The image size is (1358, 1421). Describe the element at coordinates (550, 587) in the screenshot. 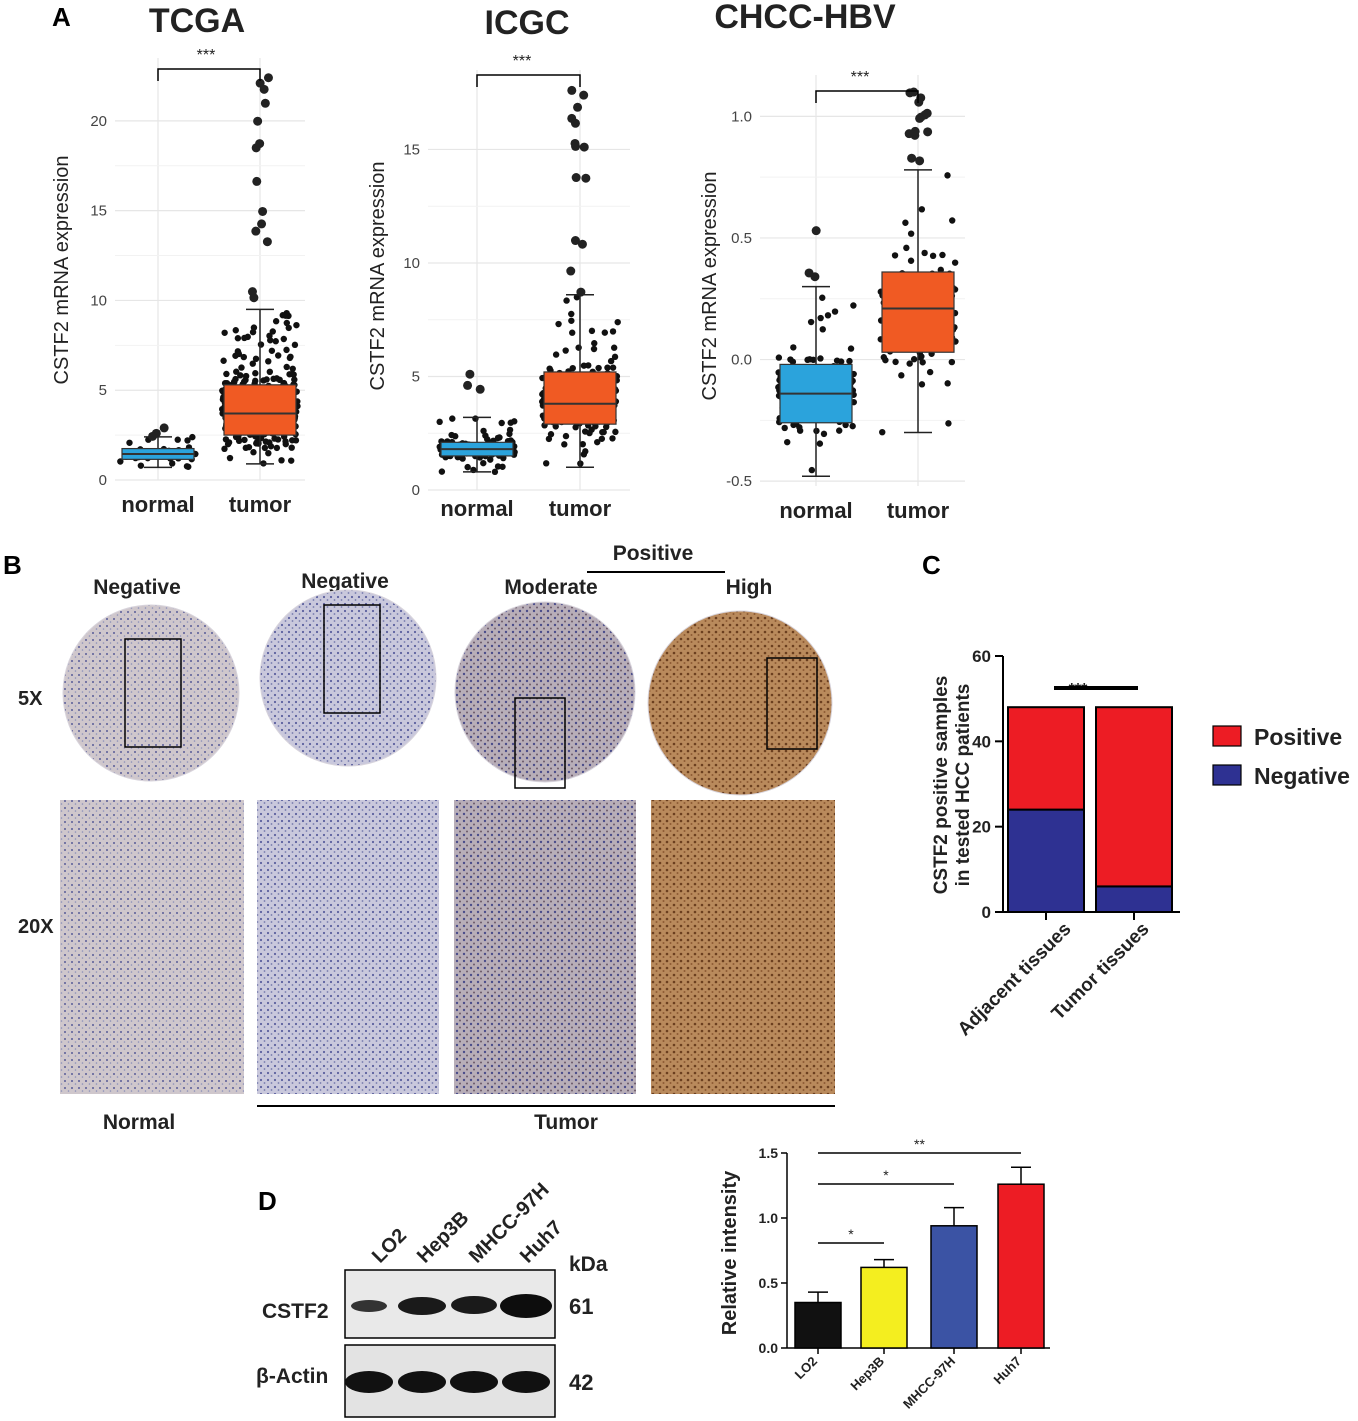

I see `ihc-col-label-3: Moderate` at that location.